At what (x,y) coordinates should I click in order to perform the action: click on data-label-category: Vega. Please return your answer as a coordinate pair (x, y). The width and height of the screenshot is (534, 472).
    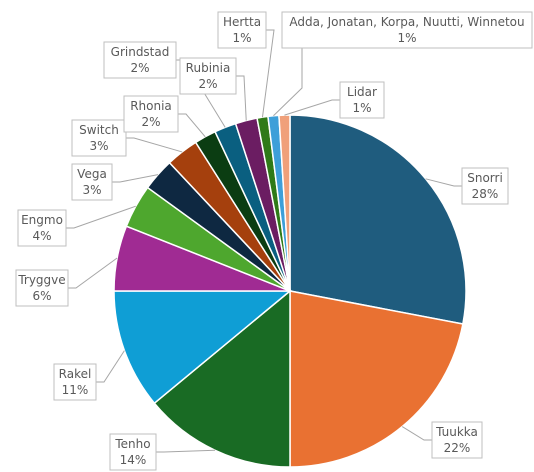
    Looking at the image, I should click on (92, 174).